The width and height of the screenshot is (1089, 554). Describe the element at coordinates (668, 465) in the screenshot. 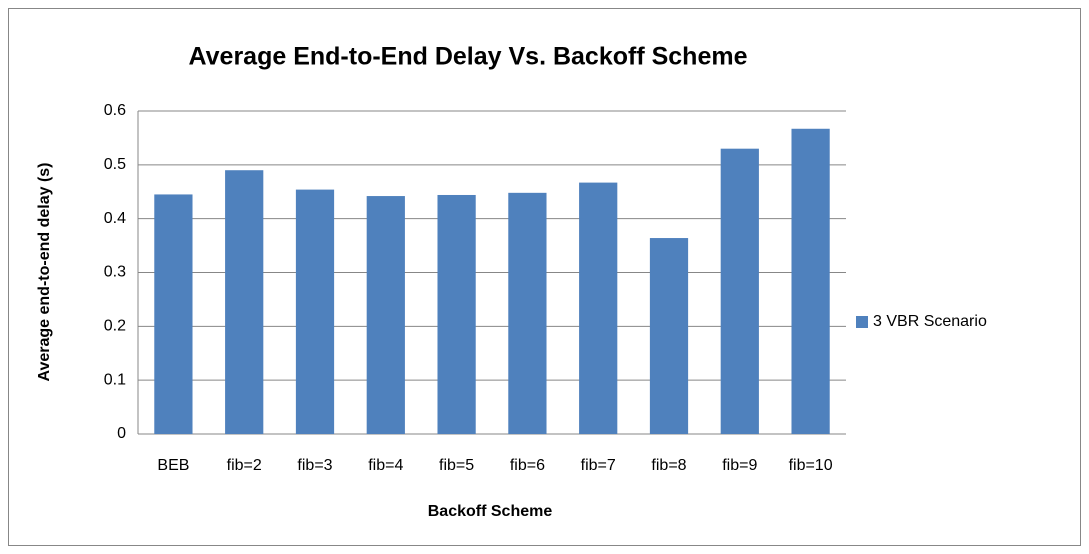

I see `x-tick-label: fib=8` at that location.